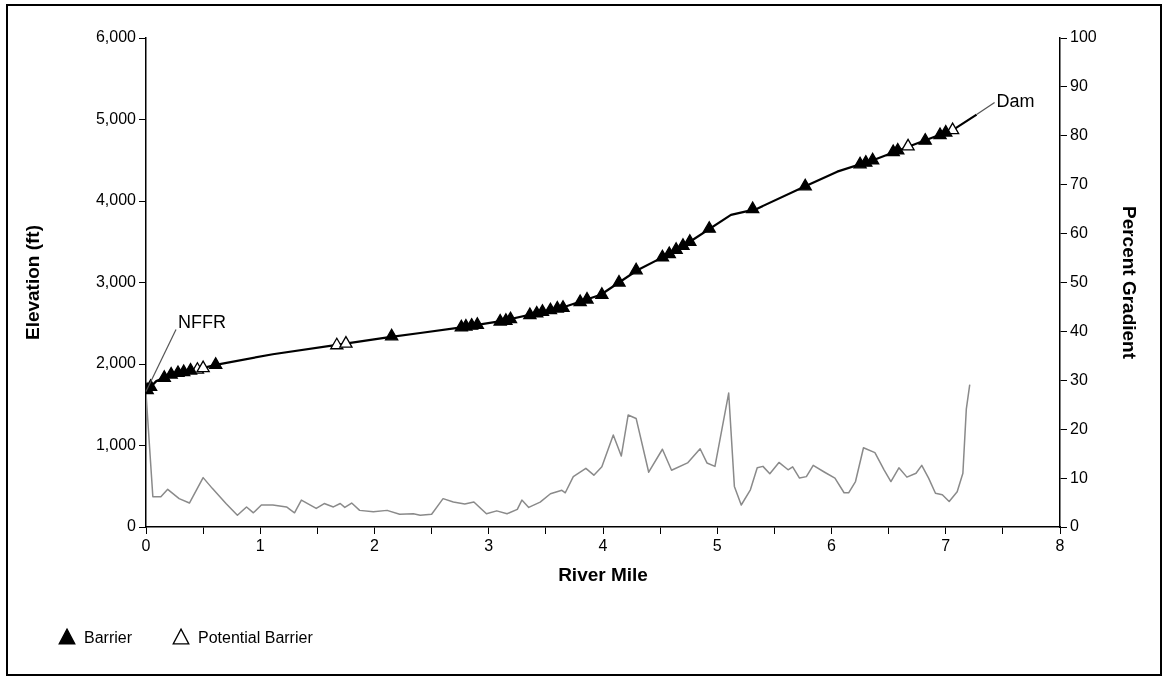 The height and width of the screenshot is (685, 1172). What do you see at coordinates (489, 546) in the screenshot?
I see `x-tick-label: 3` at bounding box center [489, 546].